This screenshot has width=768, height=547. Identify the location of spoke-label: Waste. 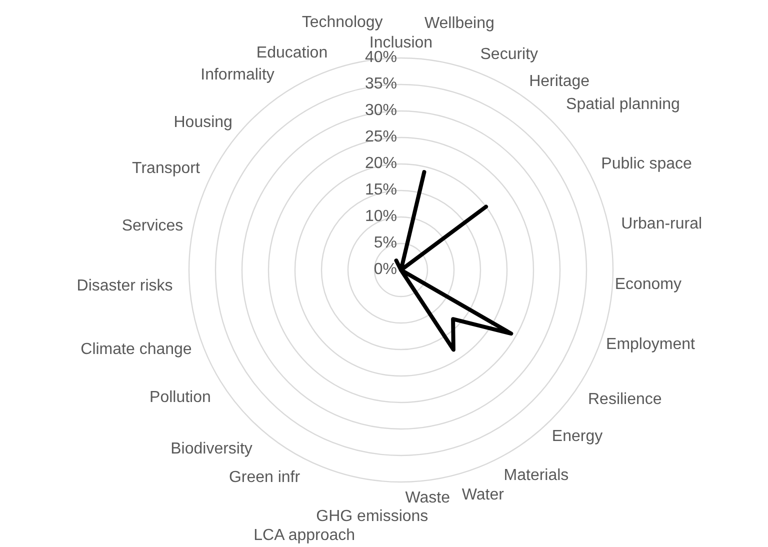
(427, 497).